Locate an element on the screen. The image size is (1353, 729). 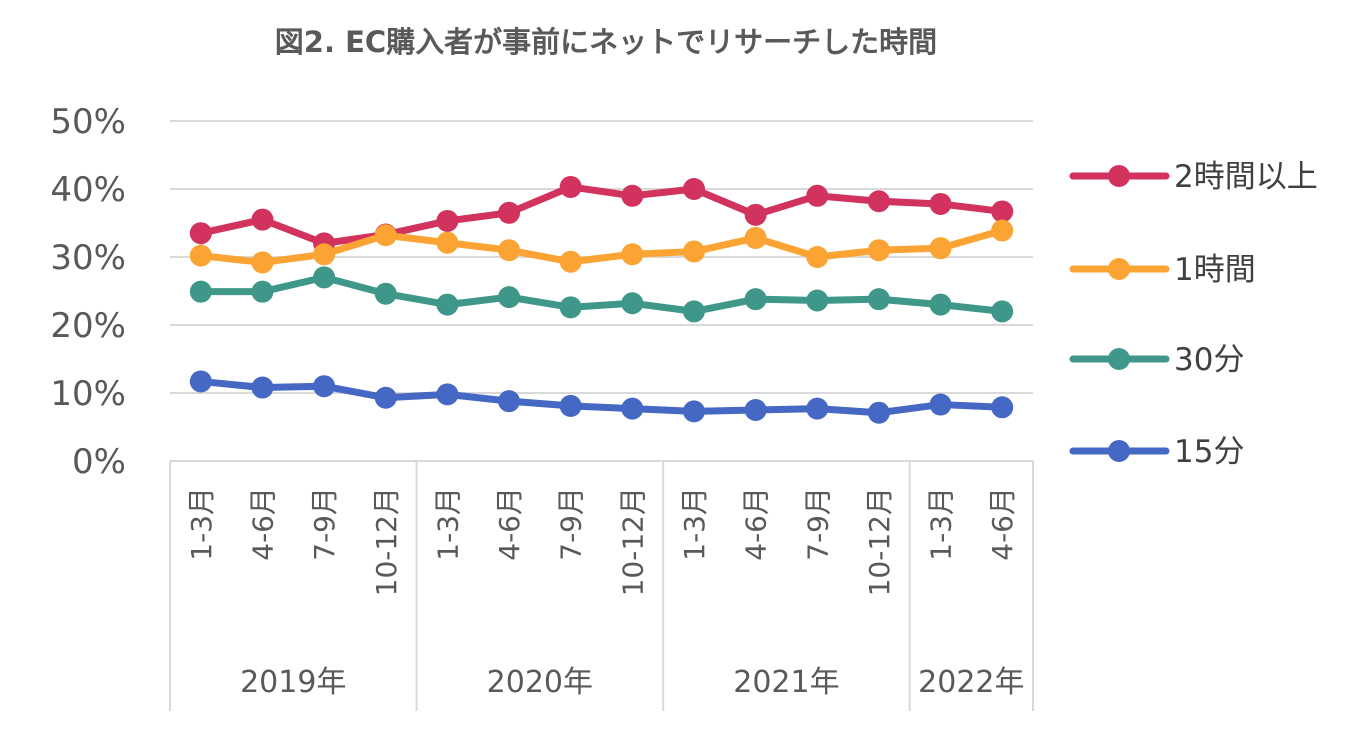
y-tick-label: 40% is located at coordinates (88, 190).